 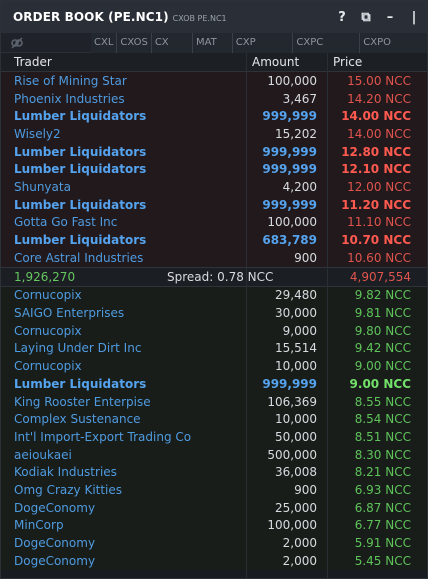 I want to click on order-amount: 29,480, so click(x=296, y=295).